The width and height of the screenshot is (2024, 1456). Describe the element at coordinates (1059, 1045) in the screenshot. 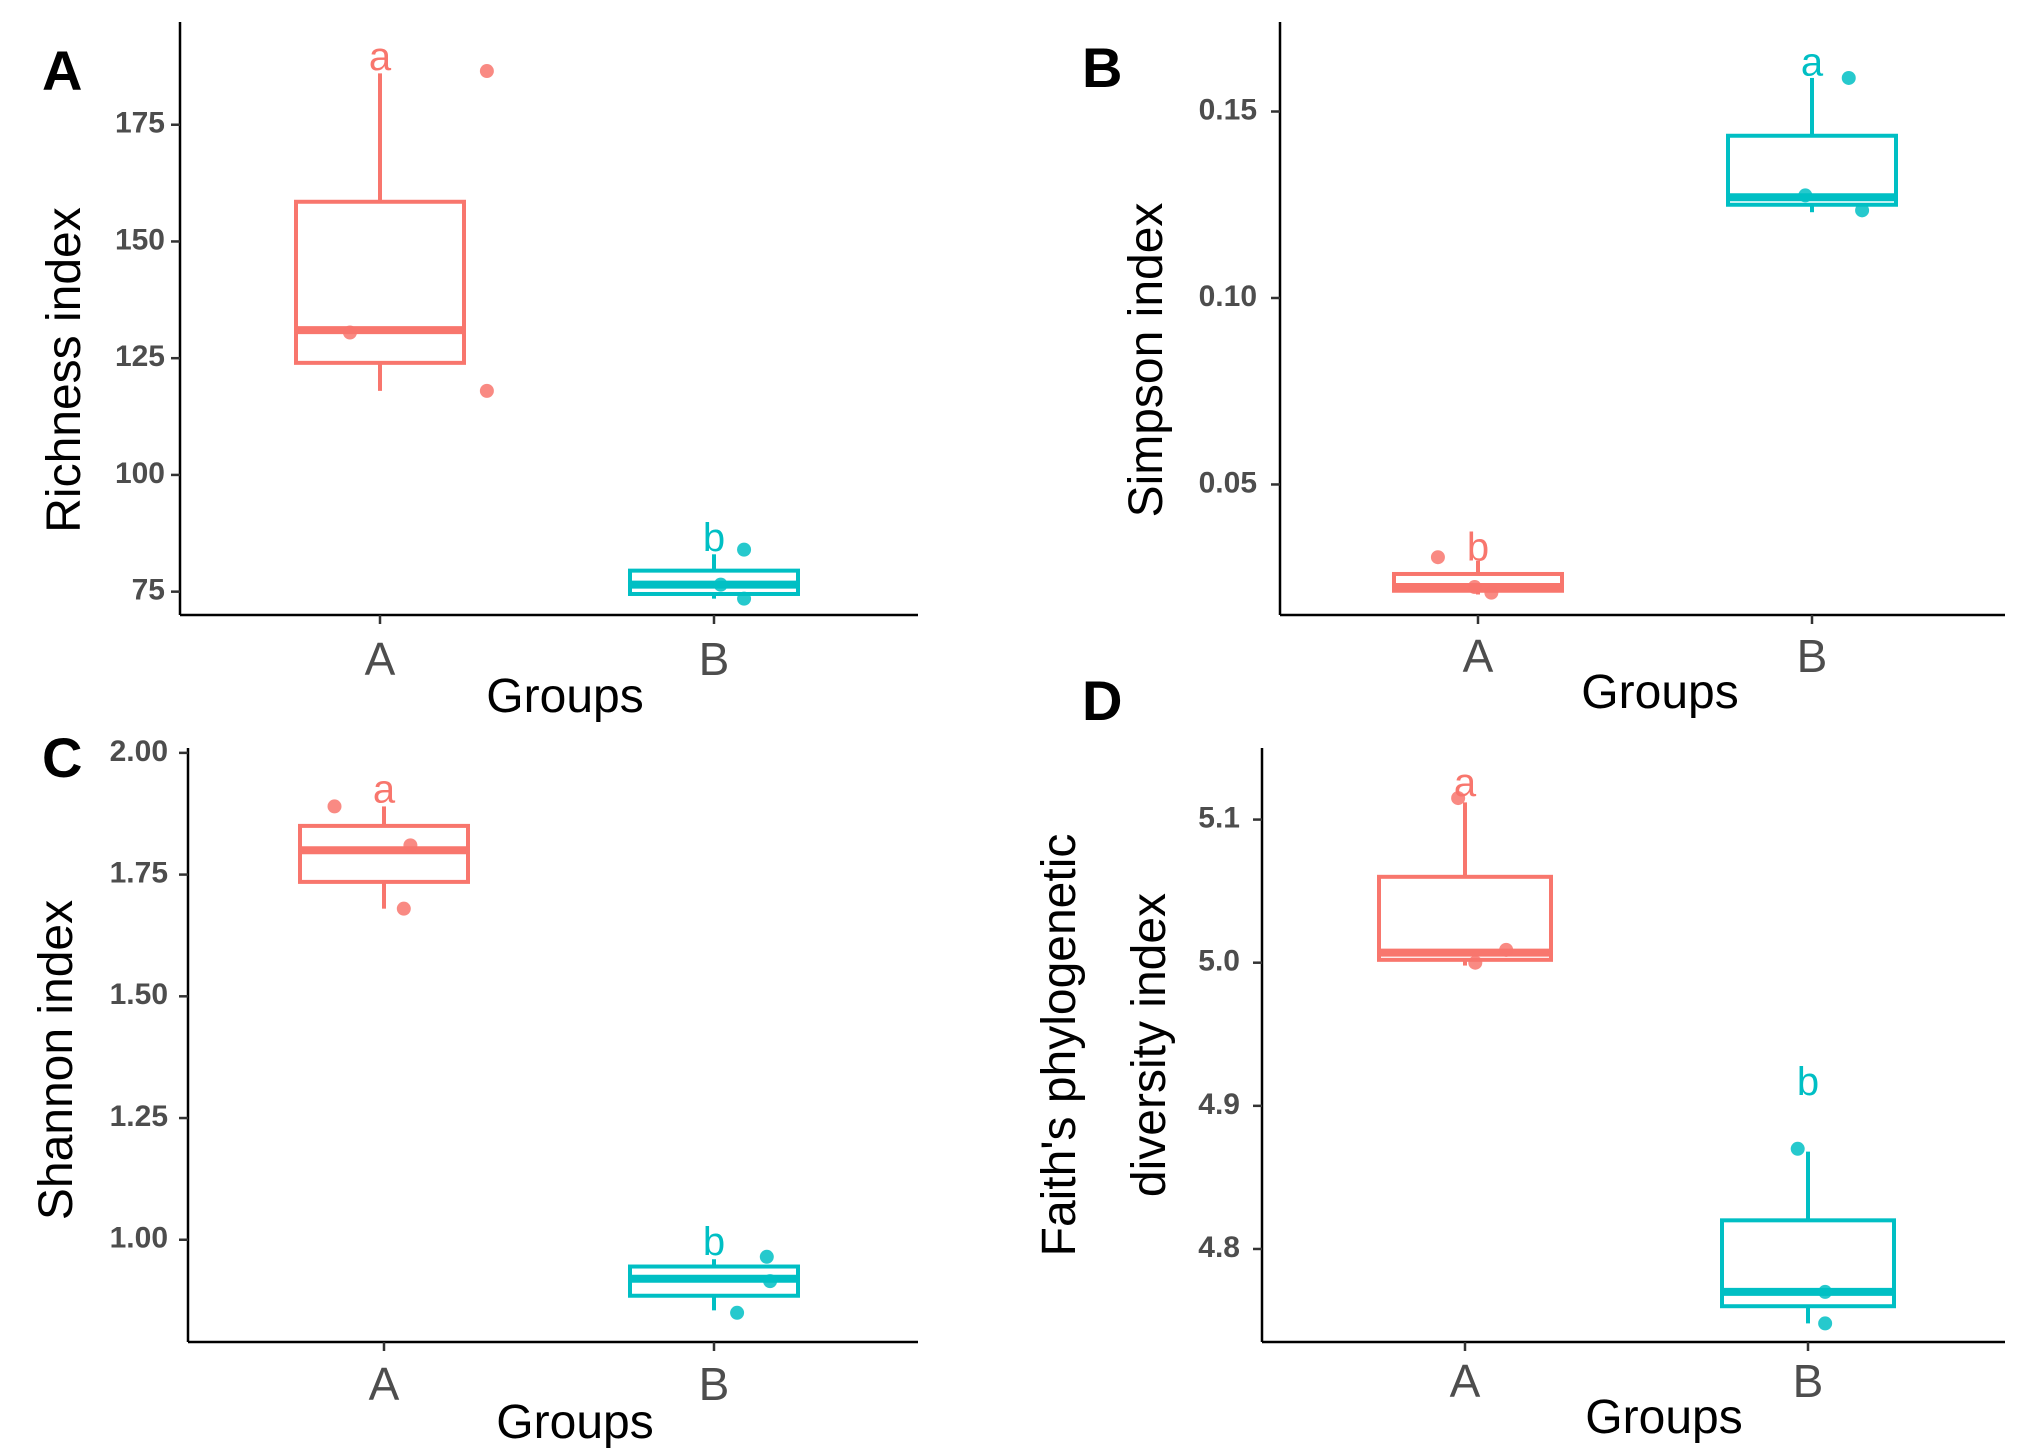

I see `y-axis-title-line1: Faith's phylogenetic` at that location.